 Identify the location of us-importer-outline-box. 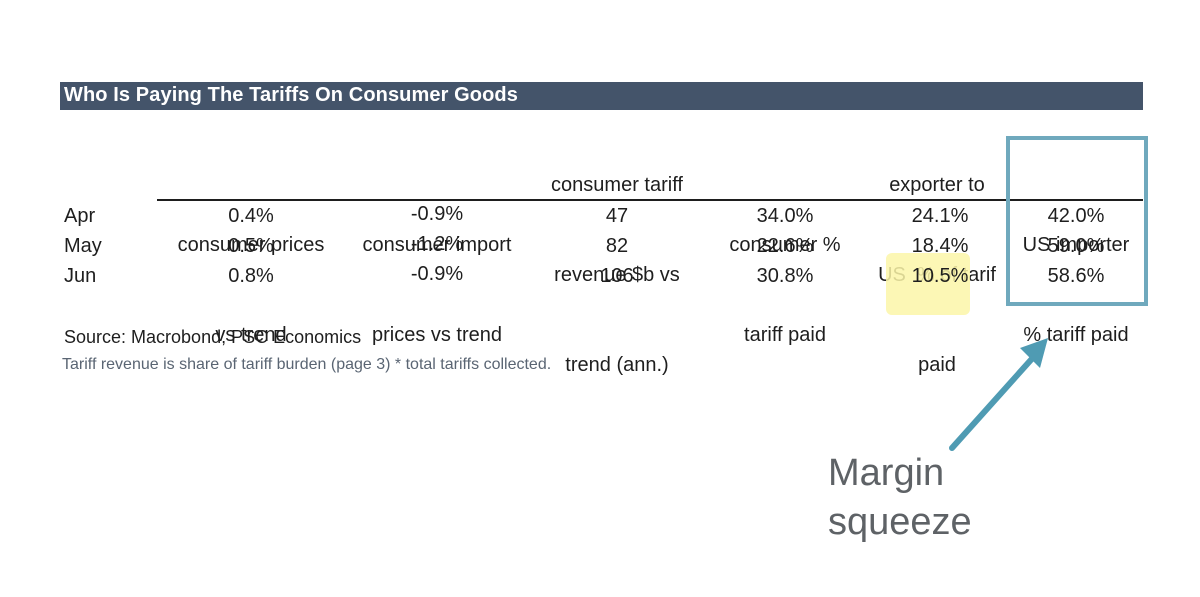
(1077, 221).